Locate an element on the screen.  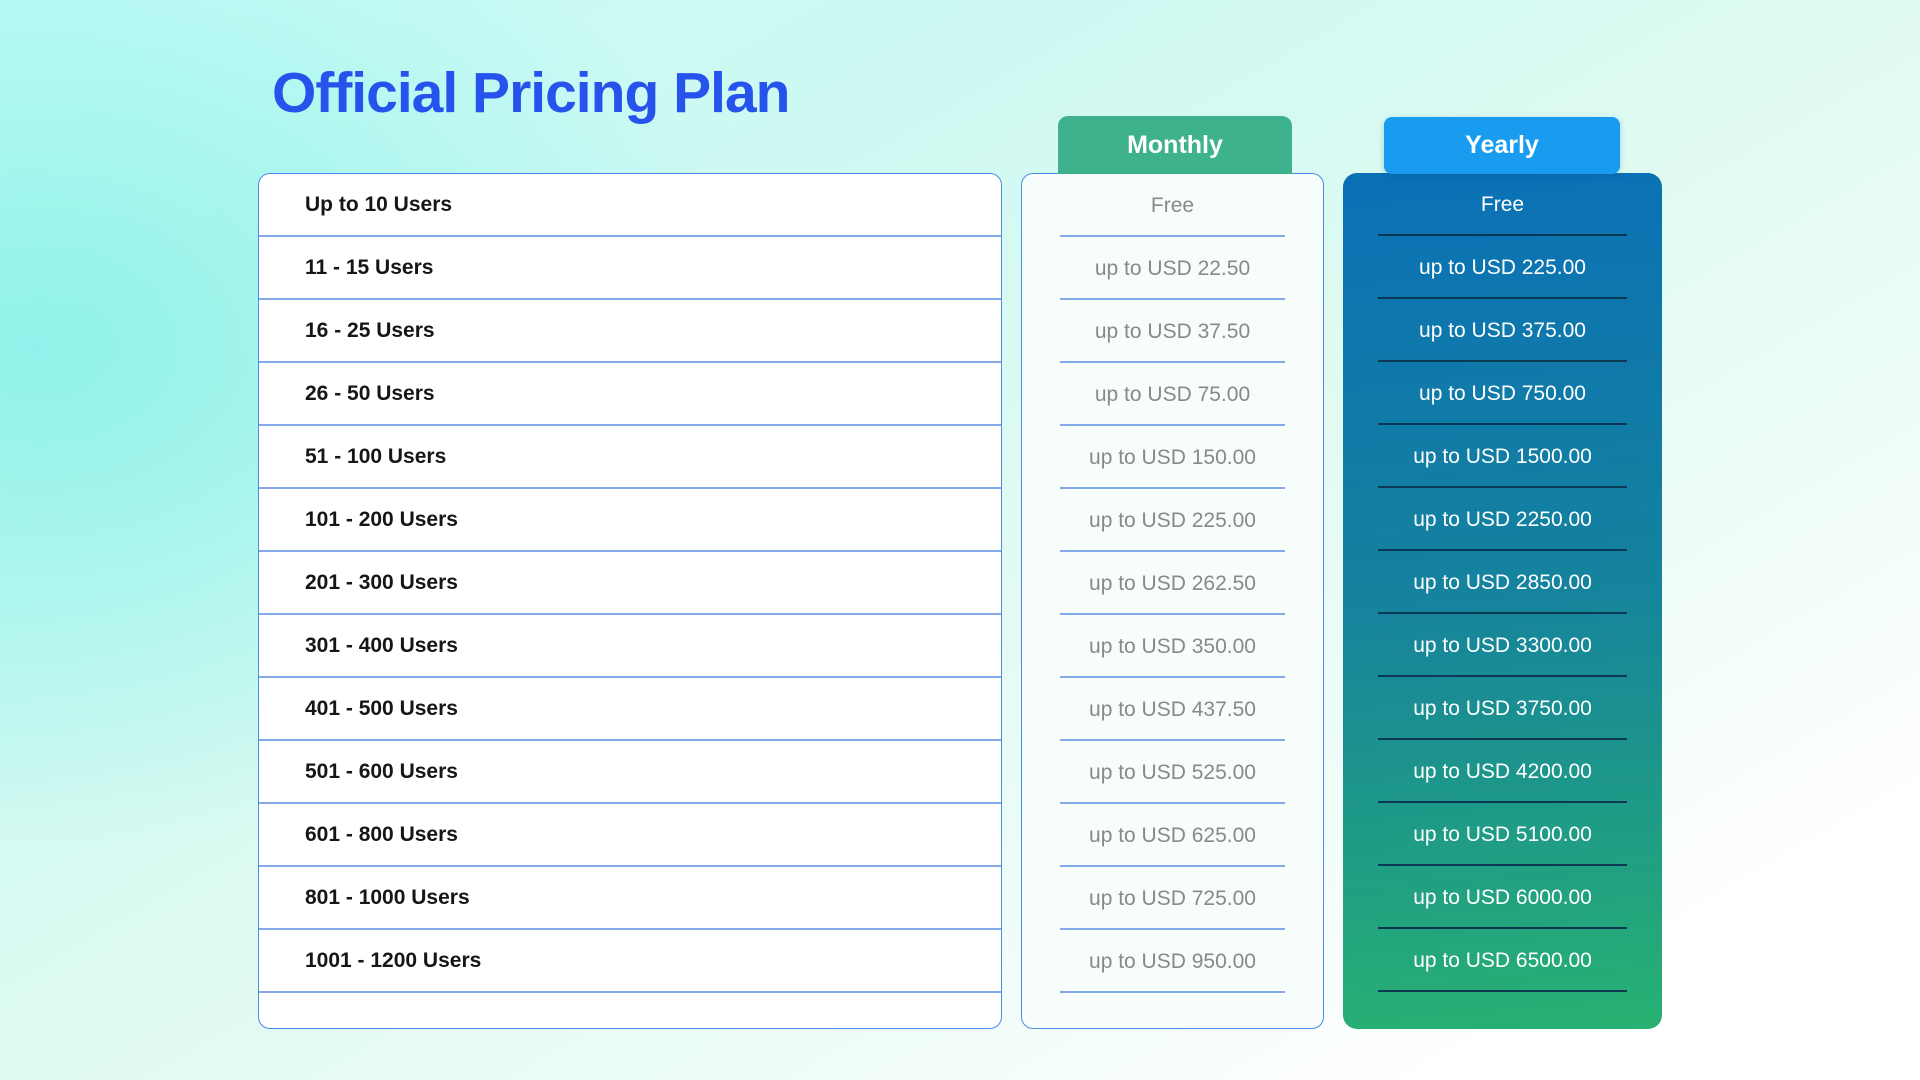
monthly-price-row-label: up to USD 225.00 is located at coordinates (1172, 520).